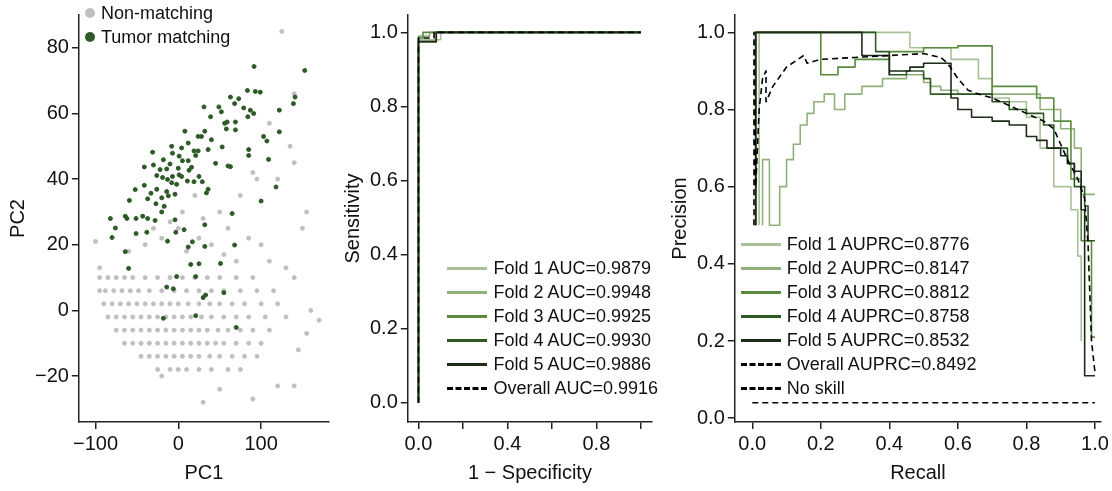  What do you see at coordinates (572, 364) in the screenshot?
I see `legend-label: Fold 5 AUC=0.9886` at bounding box center [572, 364].